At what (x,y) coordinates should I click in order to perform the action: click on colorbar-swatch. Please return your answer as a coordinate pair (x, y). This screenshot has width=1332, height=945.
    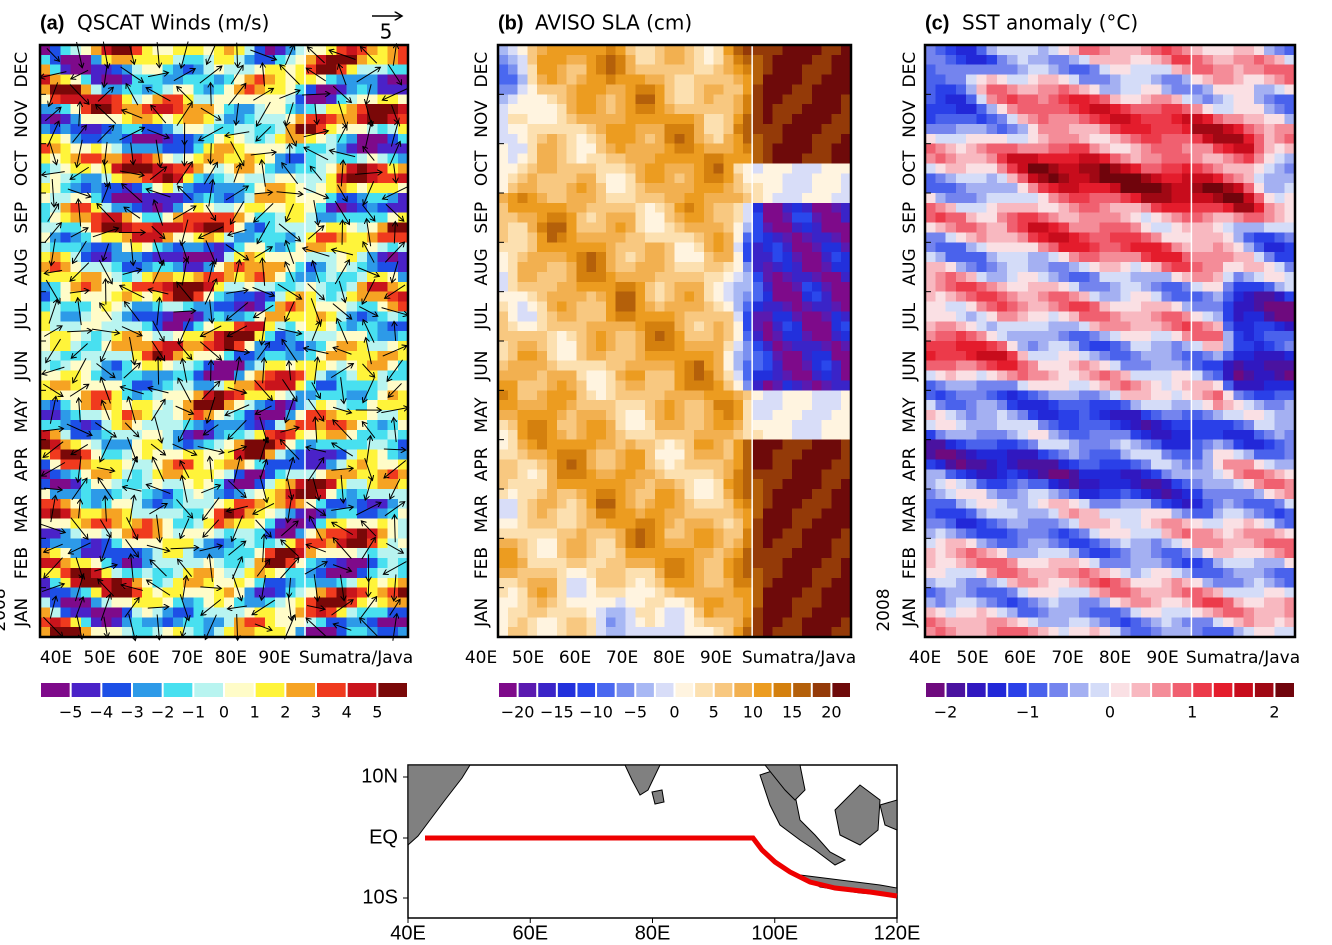
    Looking at the image, I should click on (567, 690).